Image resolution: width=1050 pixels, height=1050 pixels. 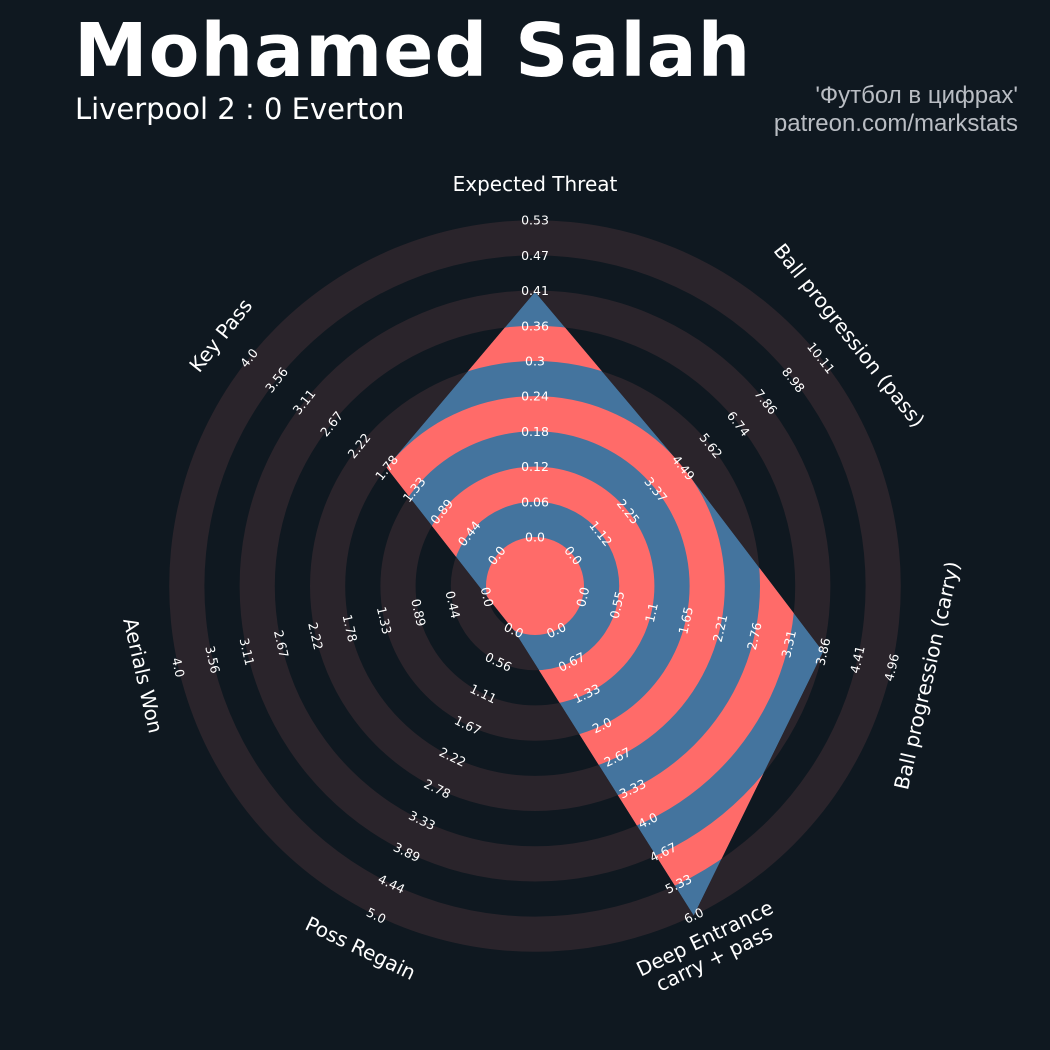 I want to click on tick-label: 2.21, so click(x=720, y=628).